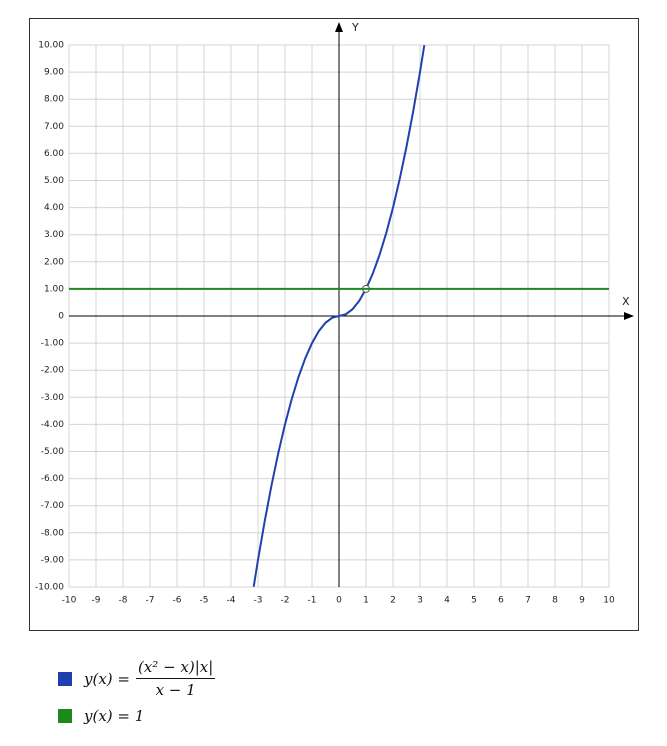 The image size is (667, 746). What do you see at coordinates (53, 371) in the screenshot?
I see `y-tick-label: -2.00` at bounding box center [53, 371].